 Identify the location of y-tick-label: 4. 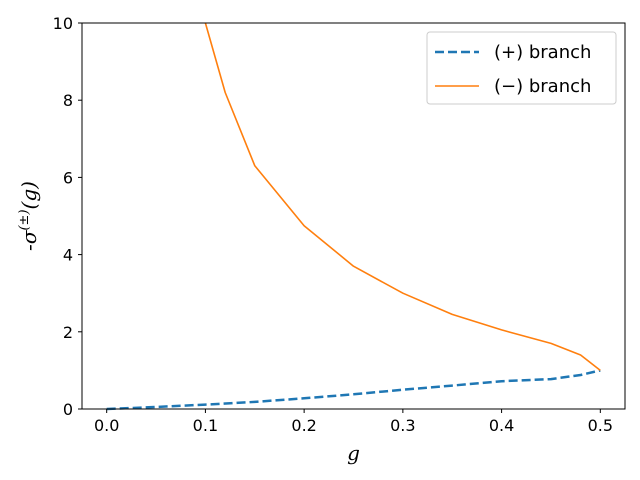
(68, 255).